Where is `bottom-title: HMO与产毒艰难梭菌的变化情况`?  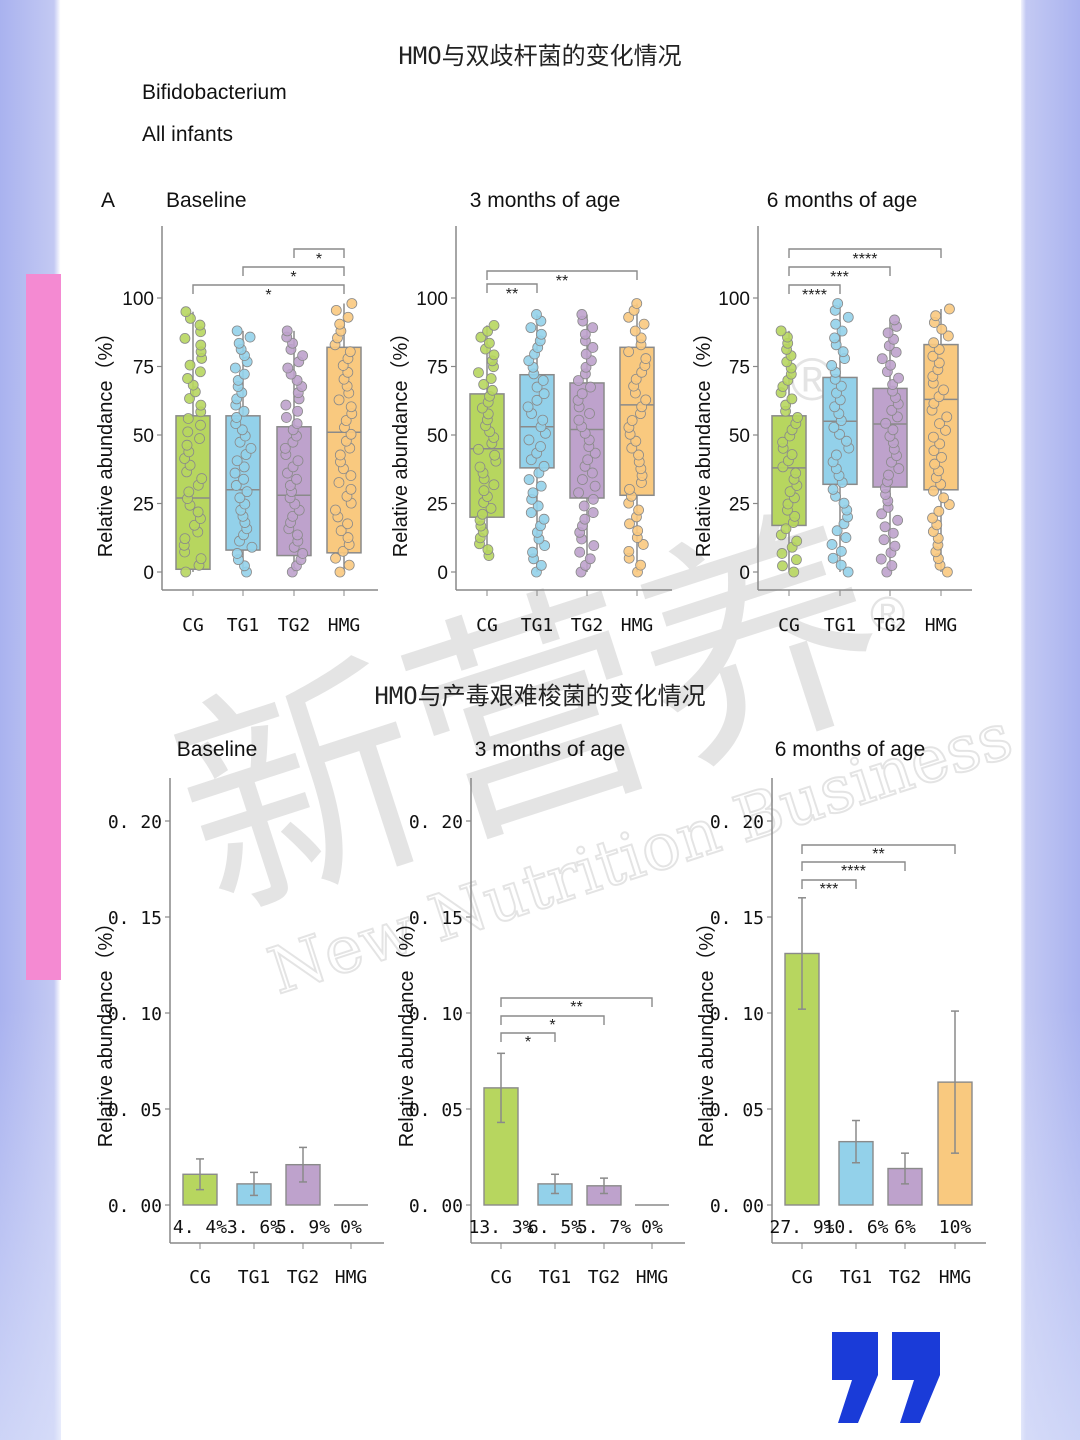 bottom-title: HMO与产毒艰难梭菌的变化情况 is located at coordinates (539, 696).